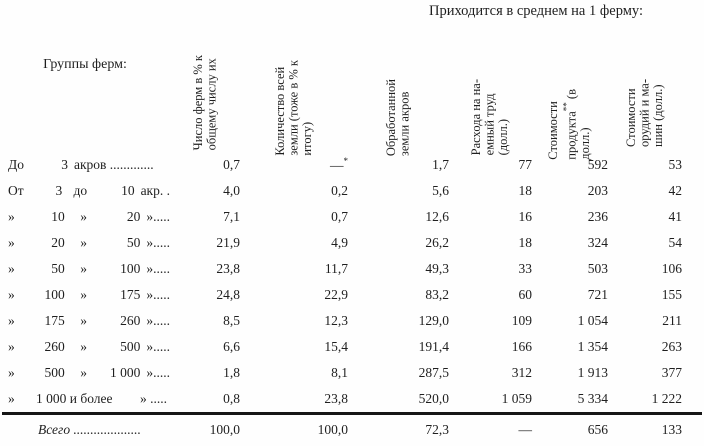  I want to click on column-header-text: Стоимости орудий и ма-шин (долл.), so click(644, 112).